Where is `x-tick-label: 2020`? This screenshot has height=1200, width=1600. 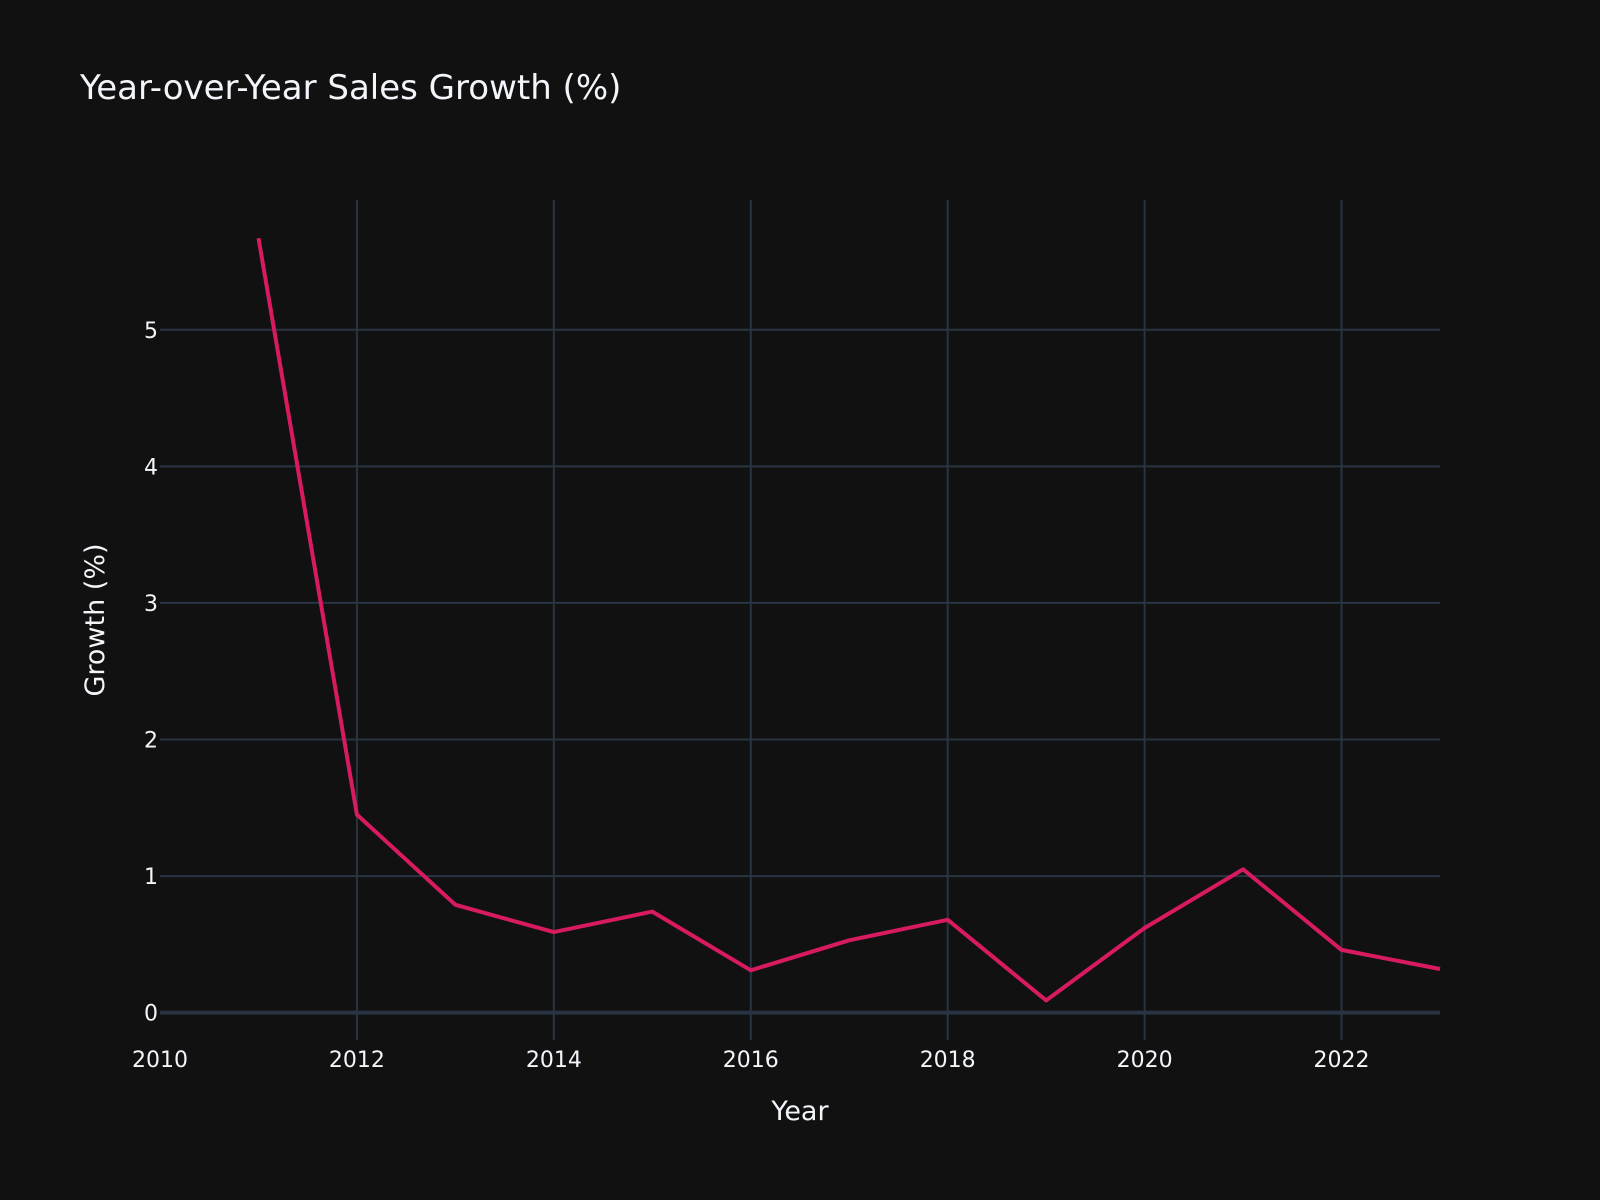 x-tick-label: 2020 is located at coordinates (1145, 1060).